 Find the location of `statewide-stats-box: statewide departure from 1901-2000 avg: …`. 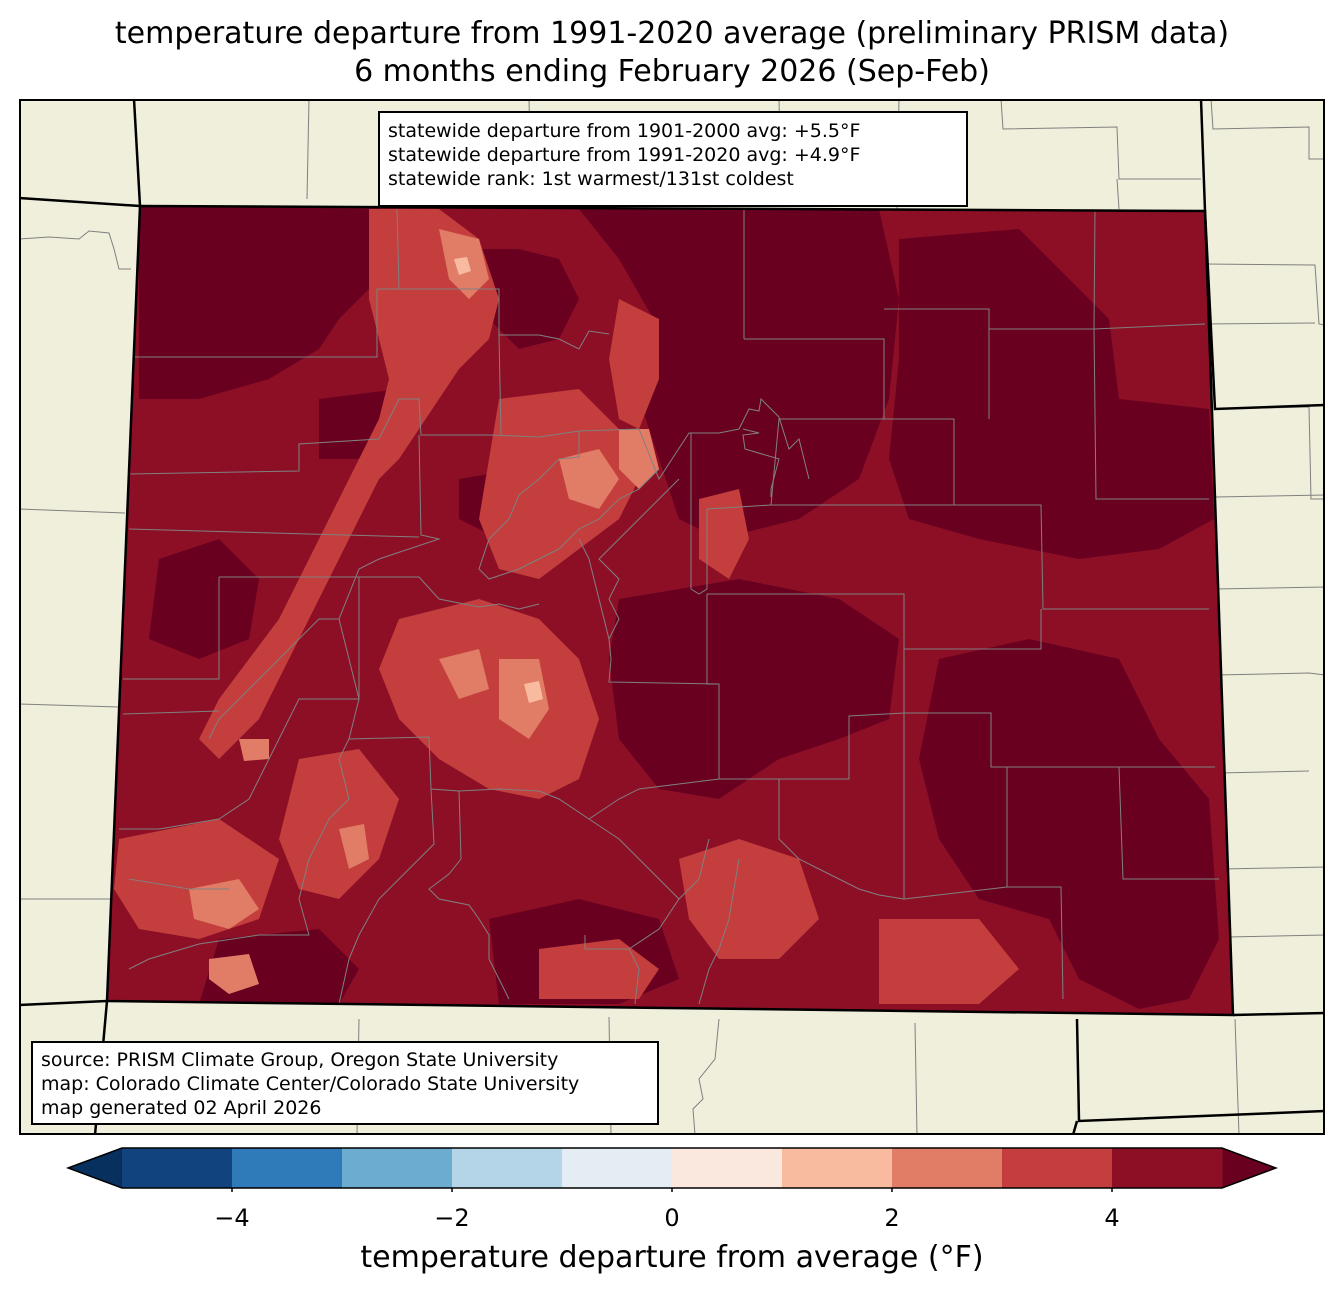

statewide-stats-box: statewide departure from 1901-2000 avg: … is located at coordinates (673, 159).